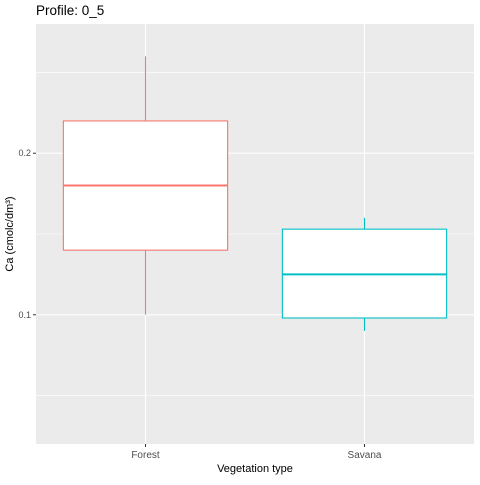 This screenshot has width=480, height=485. I want to click on x-axis-title: Vegetation type, so click(255, 469).